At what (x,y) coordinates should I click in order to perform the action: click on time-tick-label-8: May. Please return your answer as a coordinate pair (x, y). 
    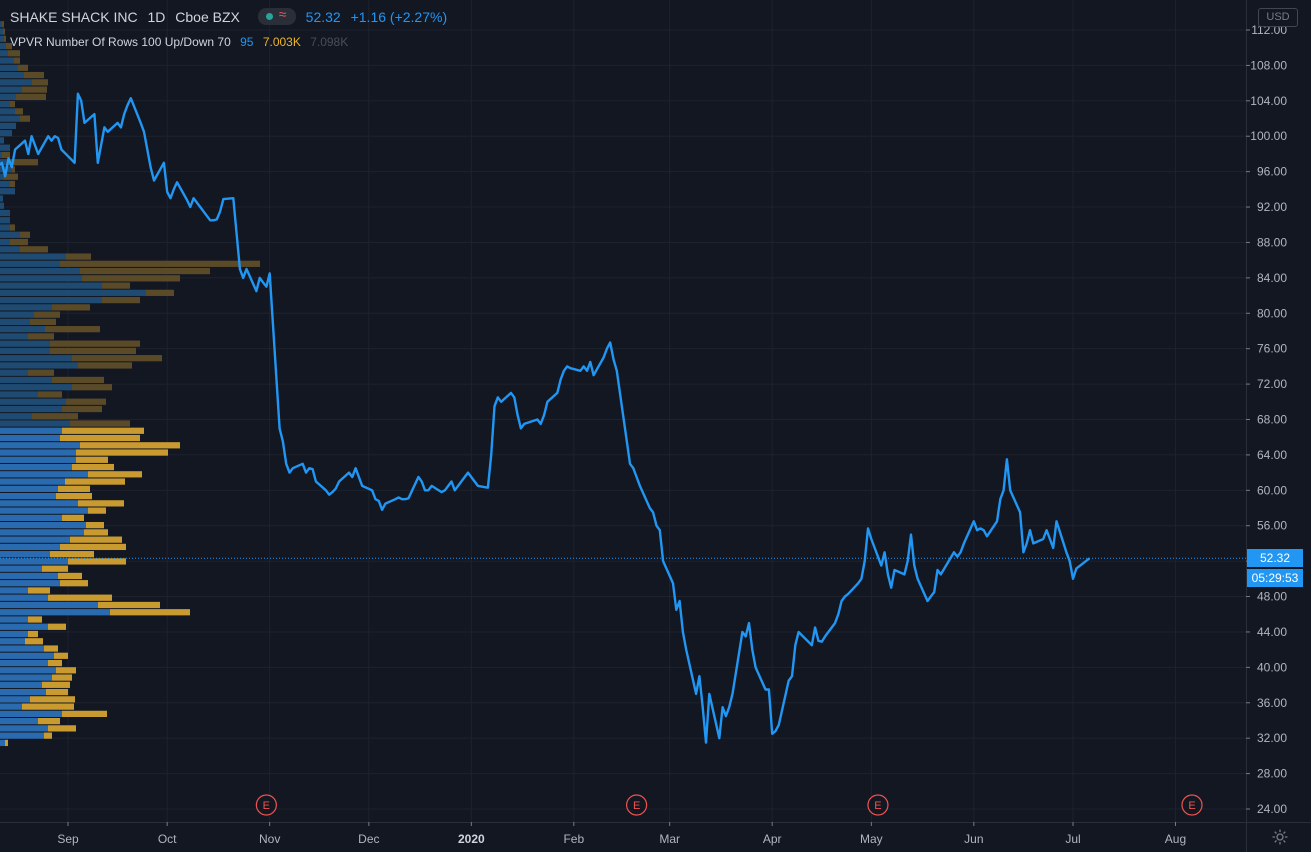
    Looking at the image, I should click on (871, 839).